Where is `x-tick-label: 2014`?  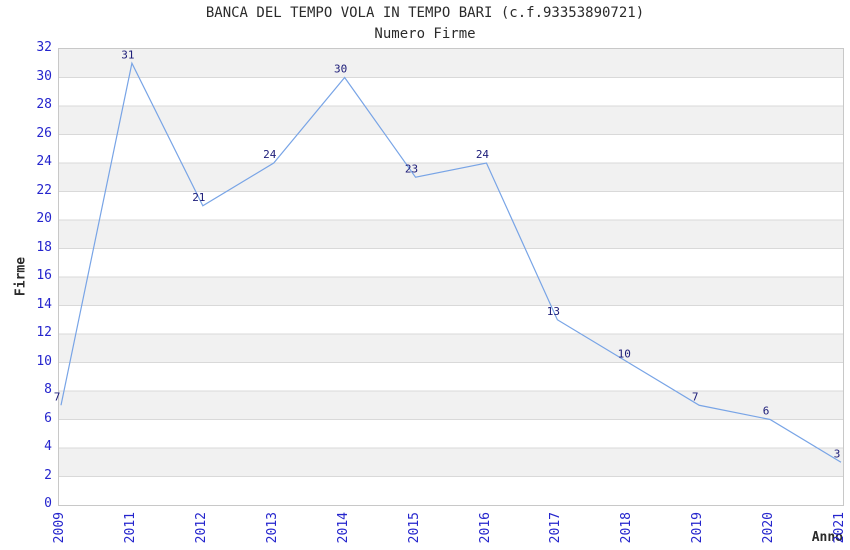
x-tick-label: 2014 is located at coordinates (343, 528).